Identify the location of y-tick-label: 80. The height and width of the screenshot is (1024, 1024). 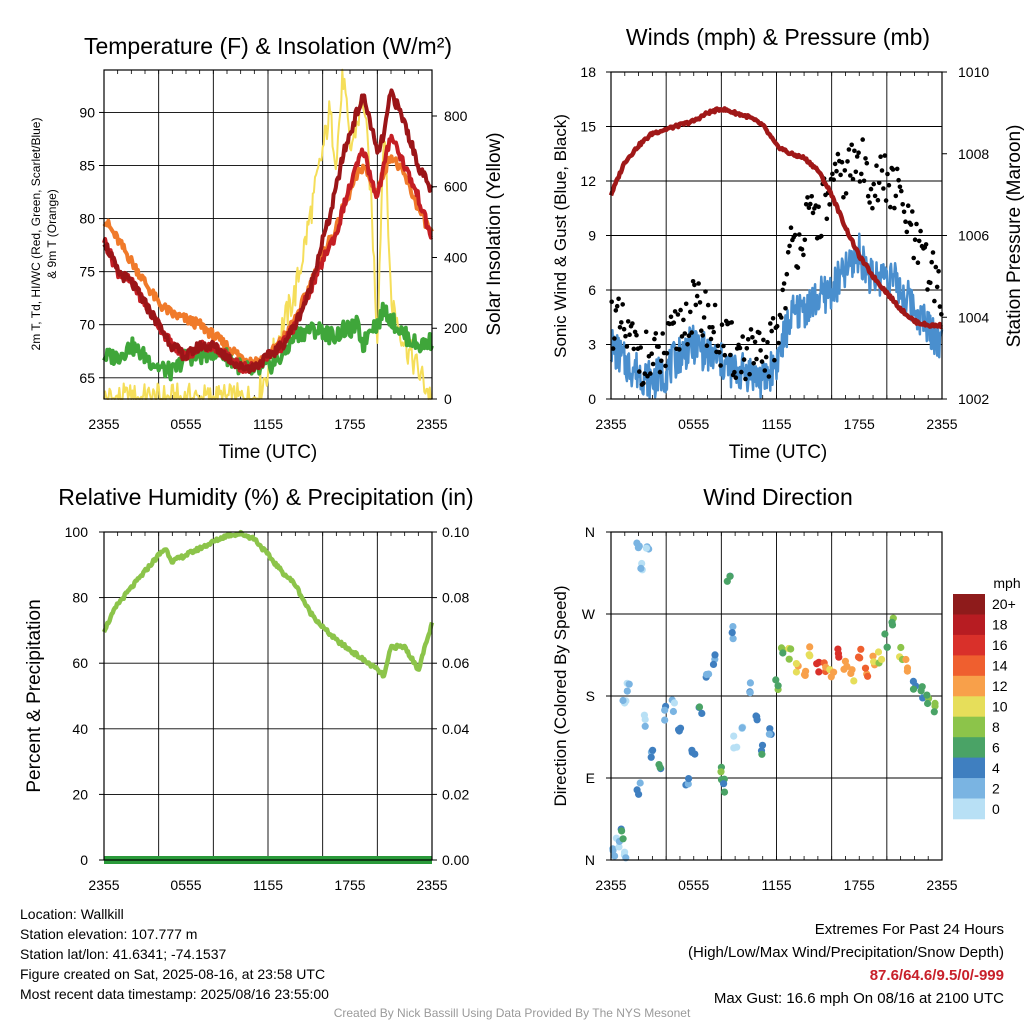
(80, 598).